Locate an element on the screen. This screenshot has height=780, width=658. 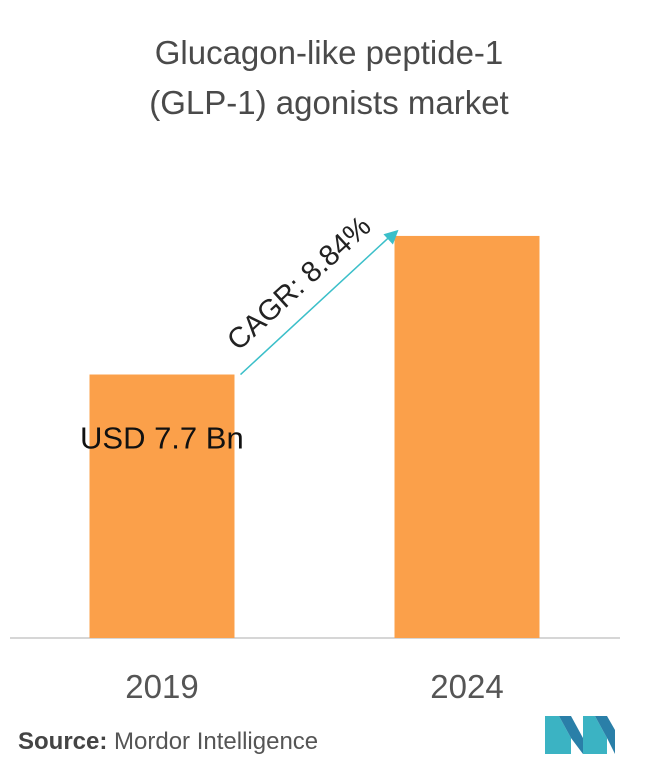
source-label: Source: is located at coordinates (63, 741).